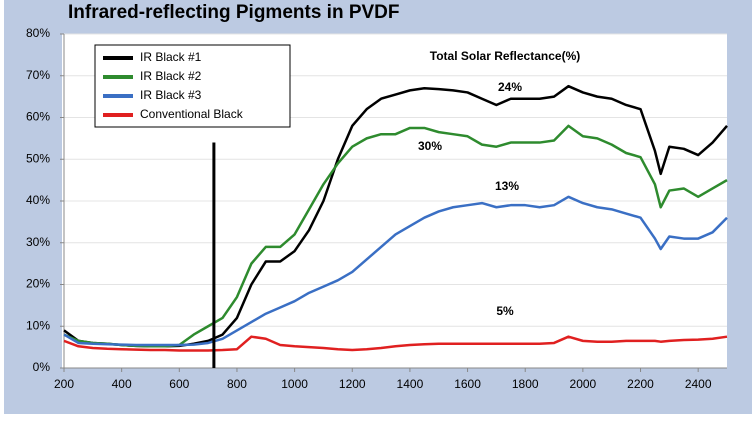  What do you see at coordinates (237, 384) in the screenshot?
I see `x-tick-label: 800` at bounding box center [237, 384].